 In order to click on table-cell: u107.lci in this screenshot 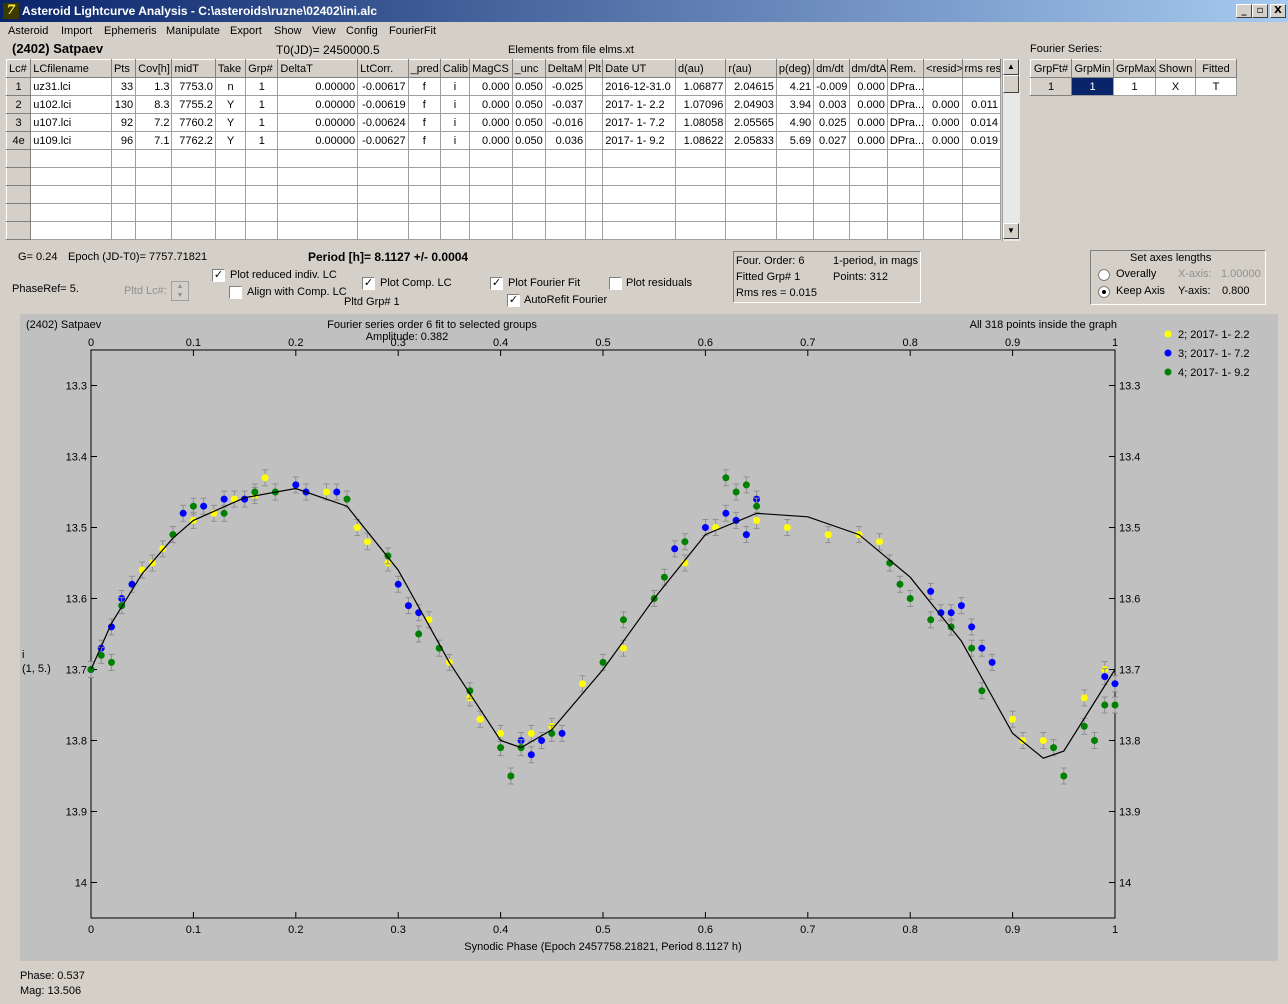, I will do `click(71, 122)`.